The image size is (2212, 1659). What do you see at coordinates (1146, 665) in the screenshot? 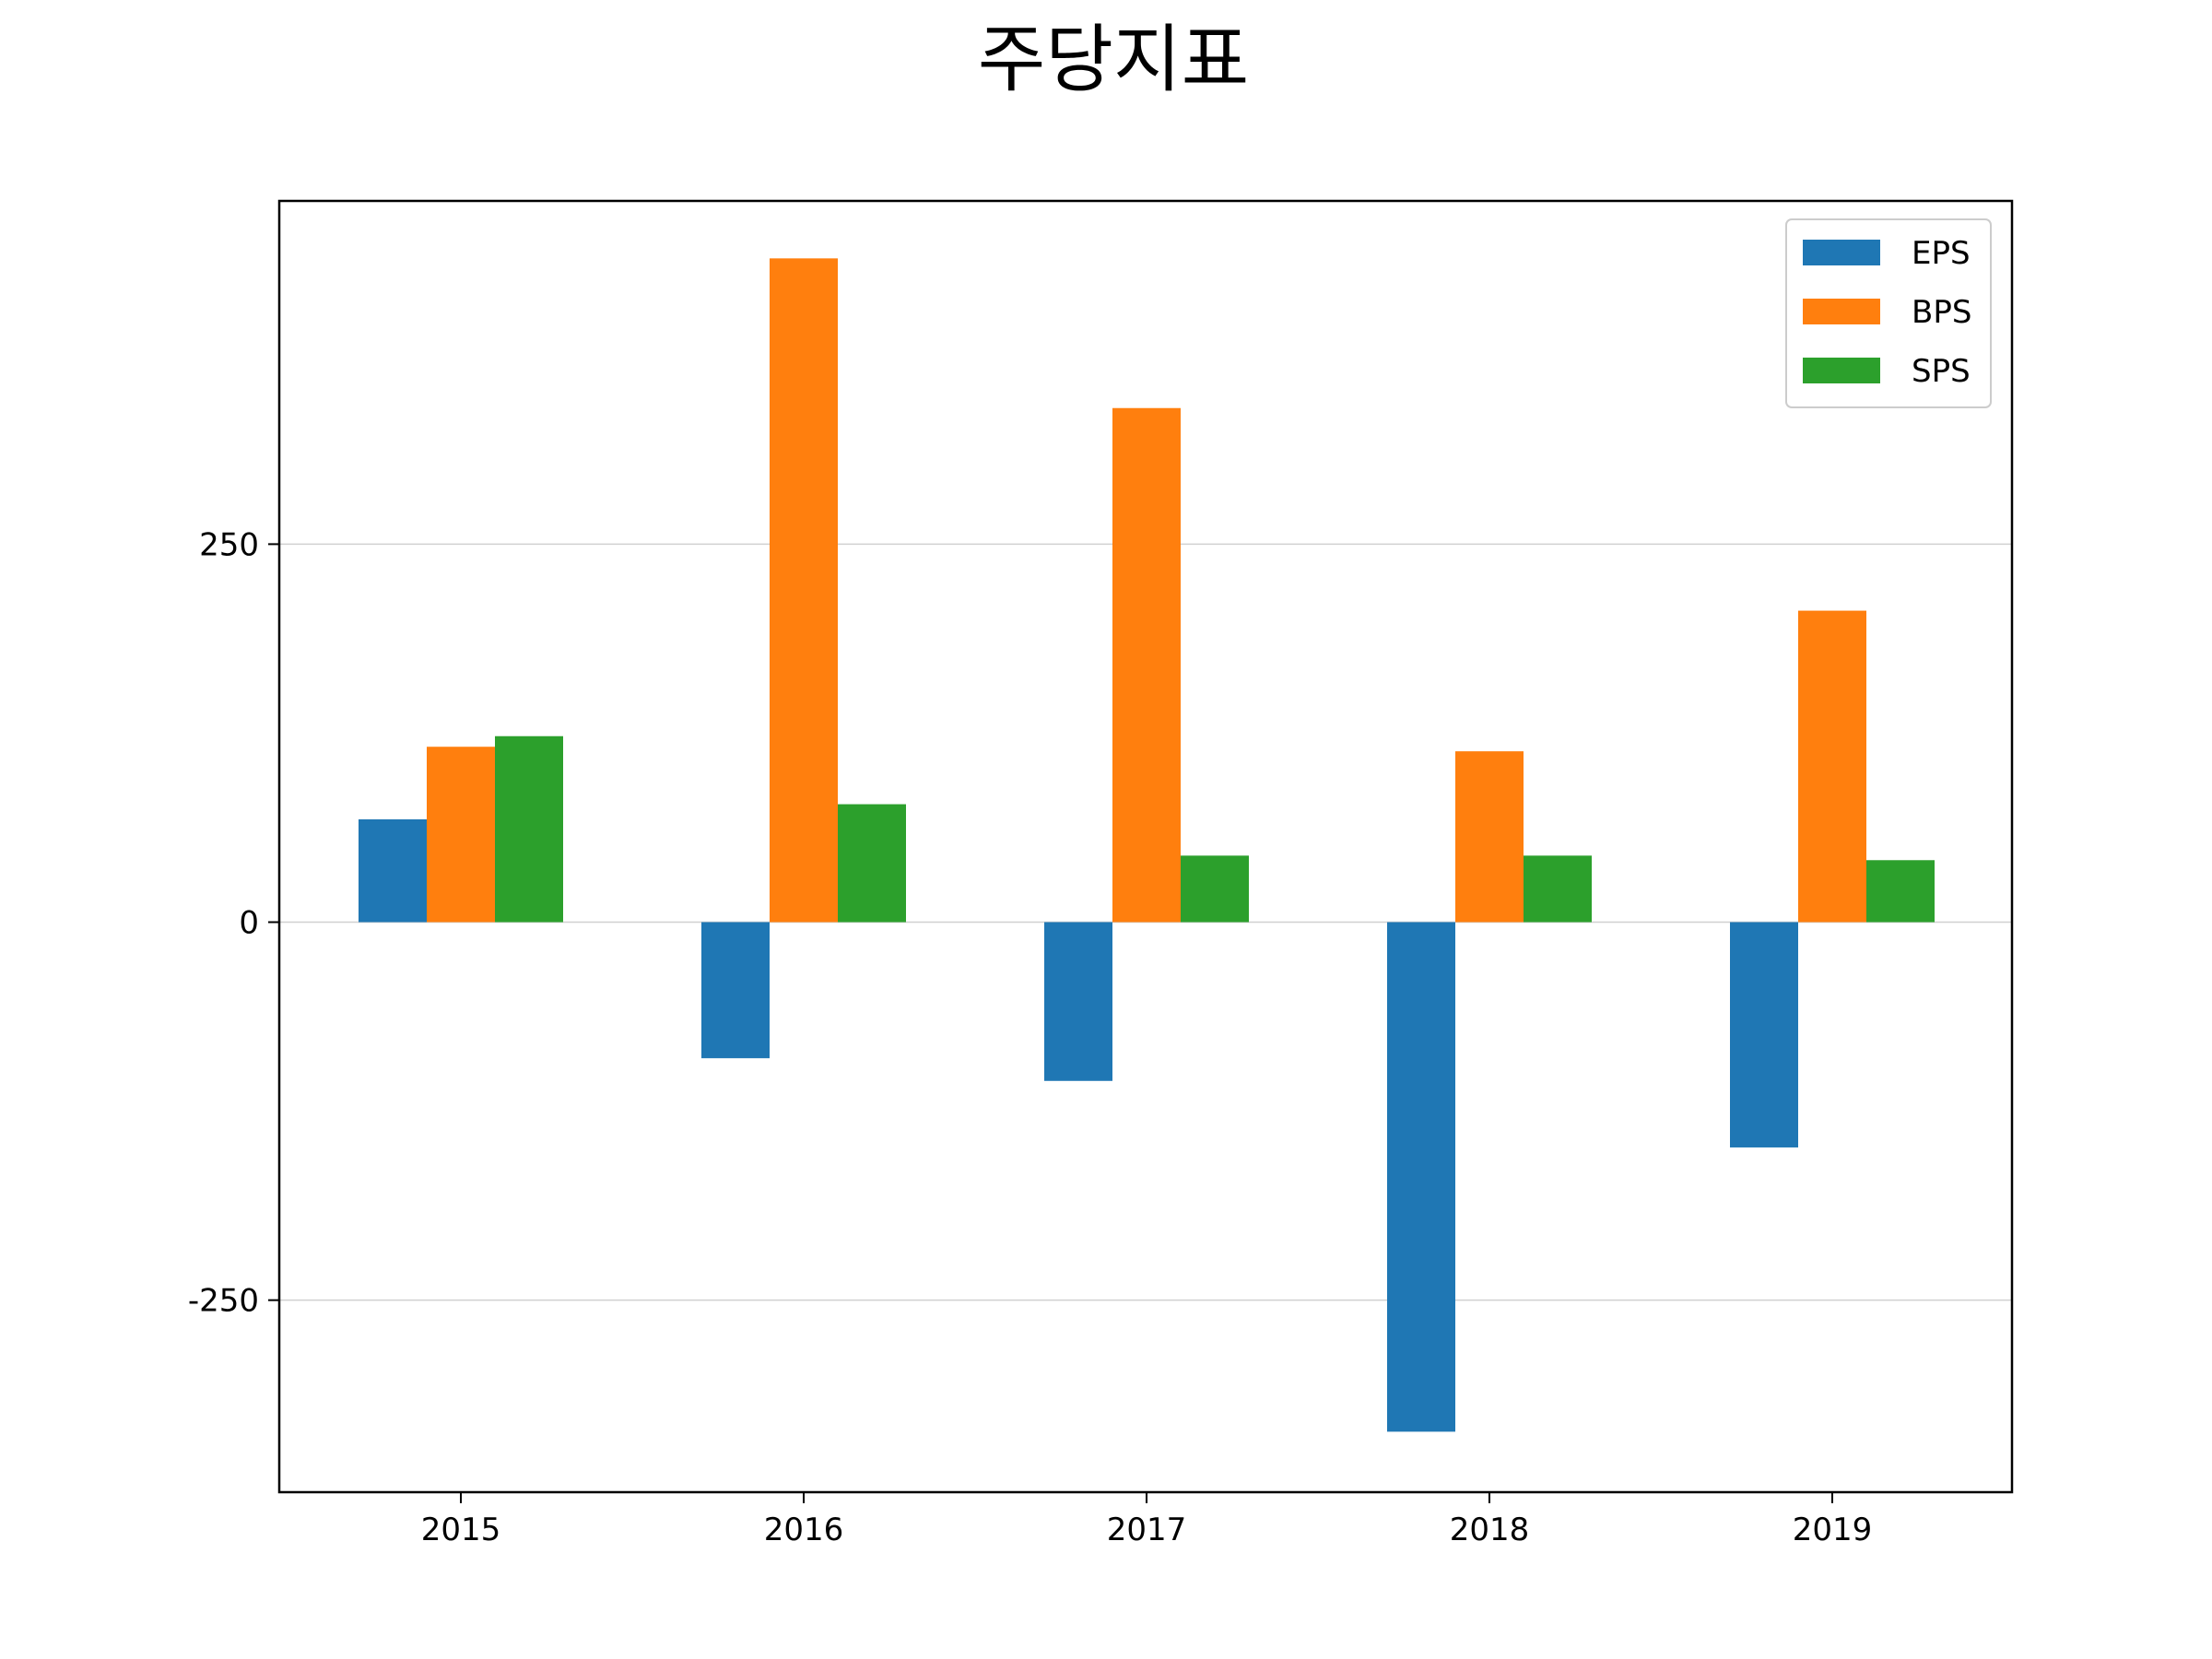
I see `bar-bps-2017` at bounding box center [1146, 665].